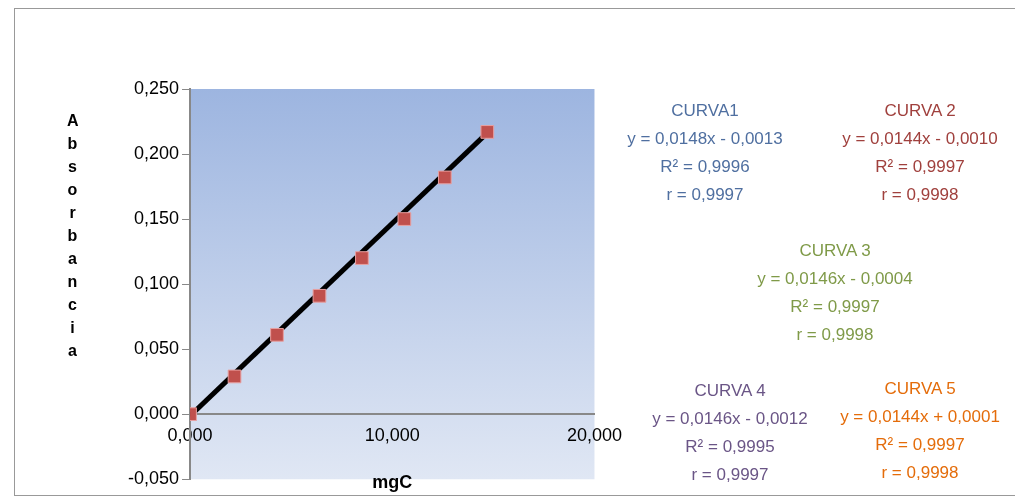 Image resolution: width=1024 pixels, height=502 pixels. I want to click on y-tick-label: 0,050, so click(156, 348).